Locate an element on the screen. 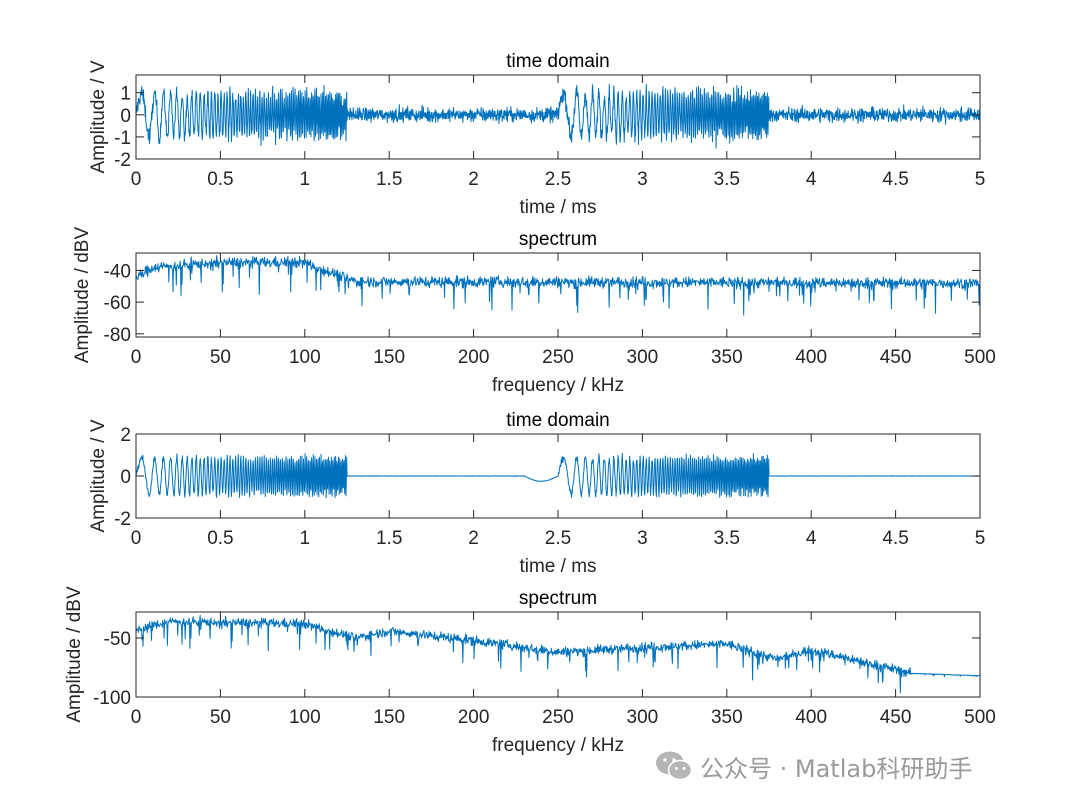 This screenshot has width=1080, height=807. y-tick-label: 2 is located at coordinates (125, 435).